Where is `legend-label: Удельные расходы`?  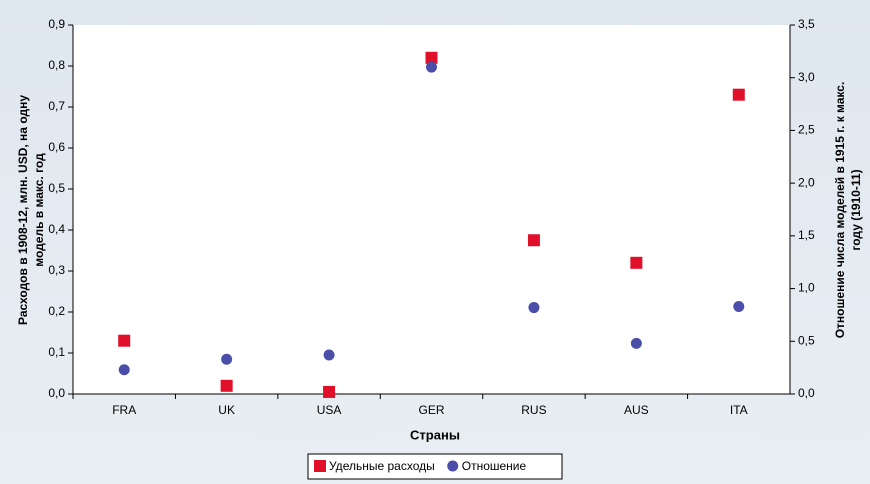 legend-label: Удельные расходы is located at coordinates (382, 466).